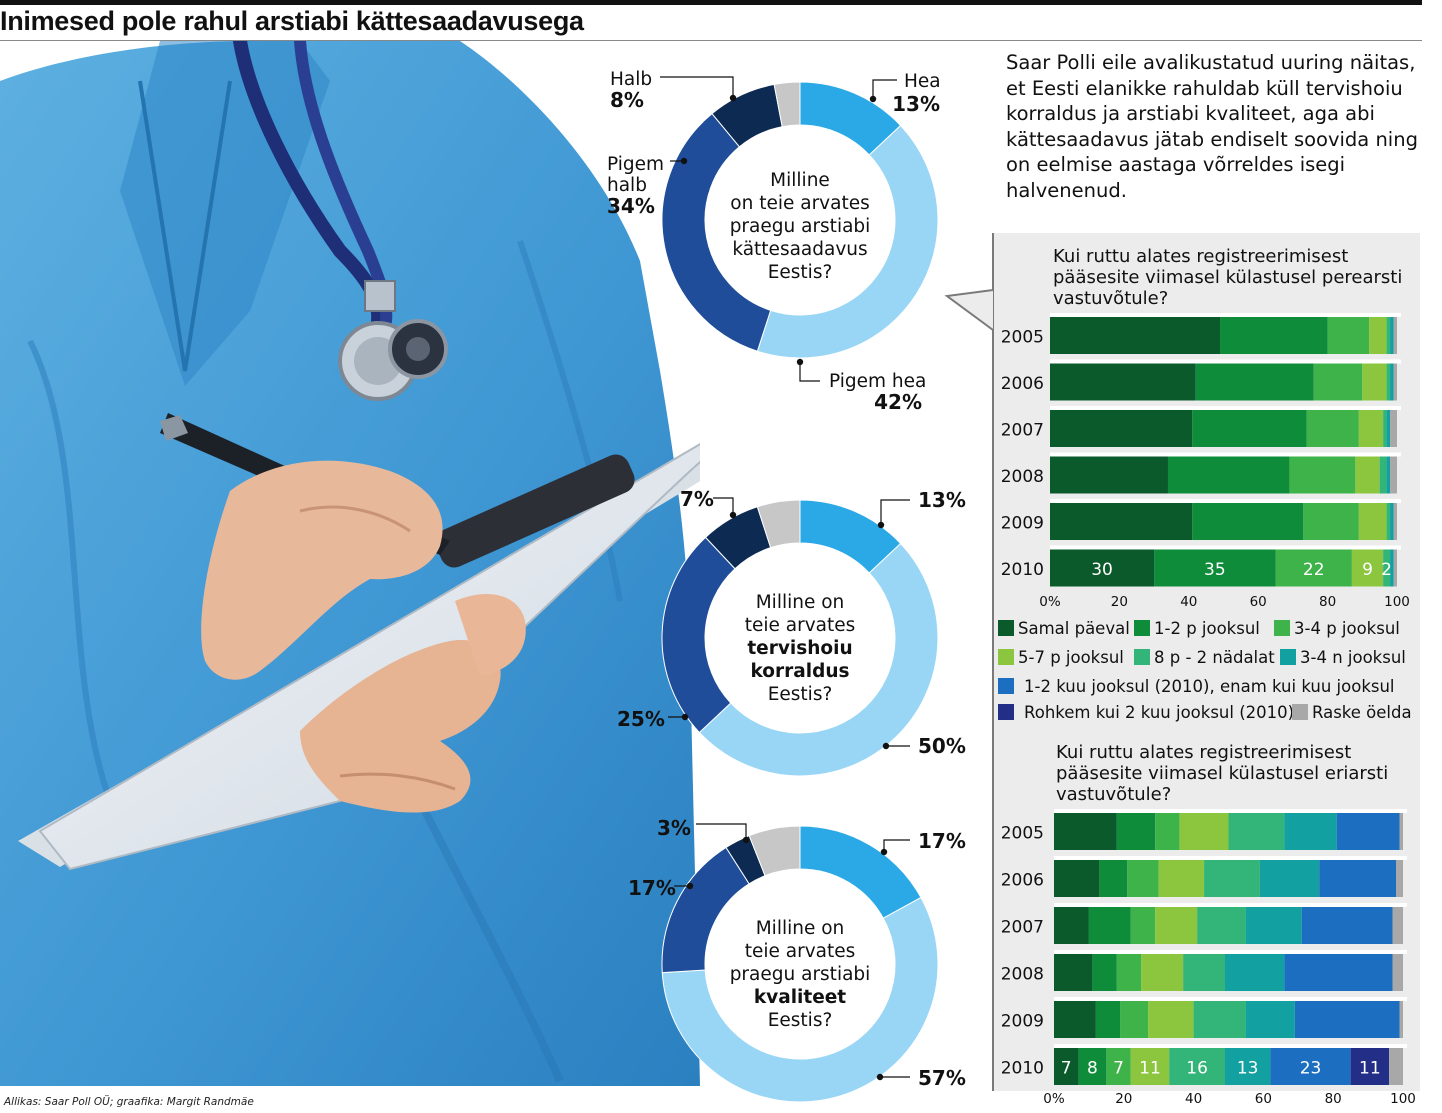  I want to click on donut-3-slice, so click(705, 910).